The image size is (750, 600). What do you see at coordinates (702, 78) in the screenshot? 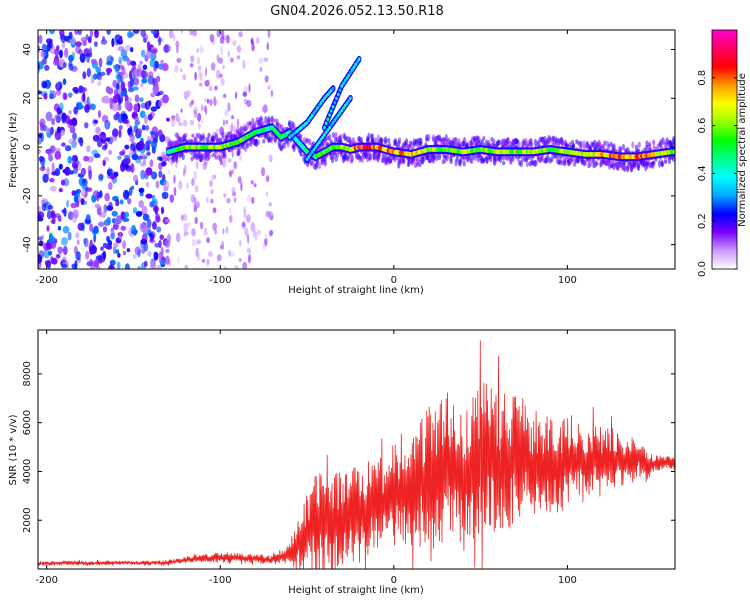
I see `colorbar-tick-label: 0.8` at bounding box center [702, 78].